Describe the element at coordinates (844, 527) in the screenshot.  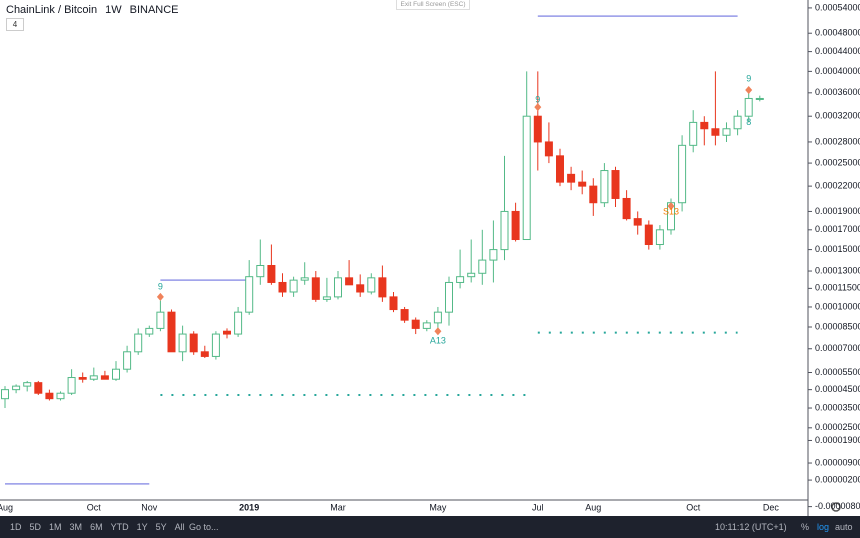
I see `auto-toggle: auto` at that location.